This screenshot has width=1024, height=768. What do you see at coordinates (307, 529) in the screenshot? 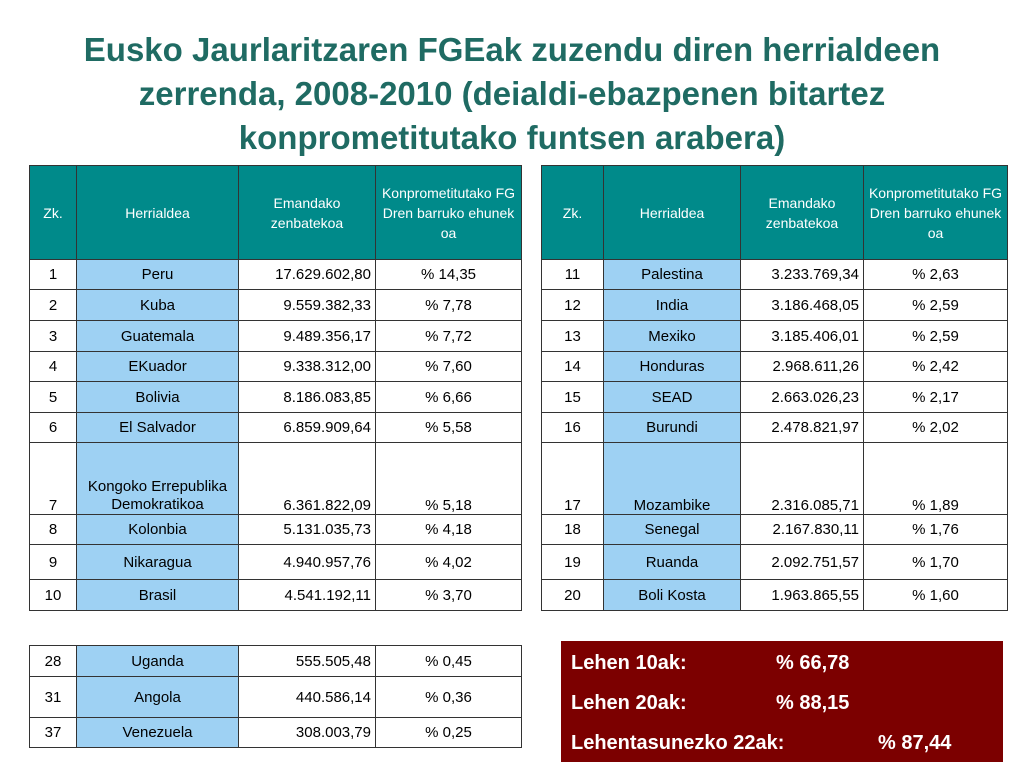
I see `row-amount: 5.131.035,73` at bounding box center [307, 529].